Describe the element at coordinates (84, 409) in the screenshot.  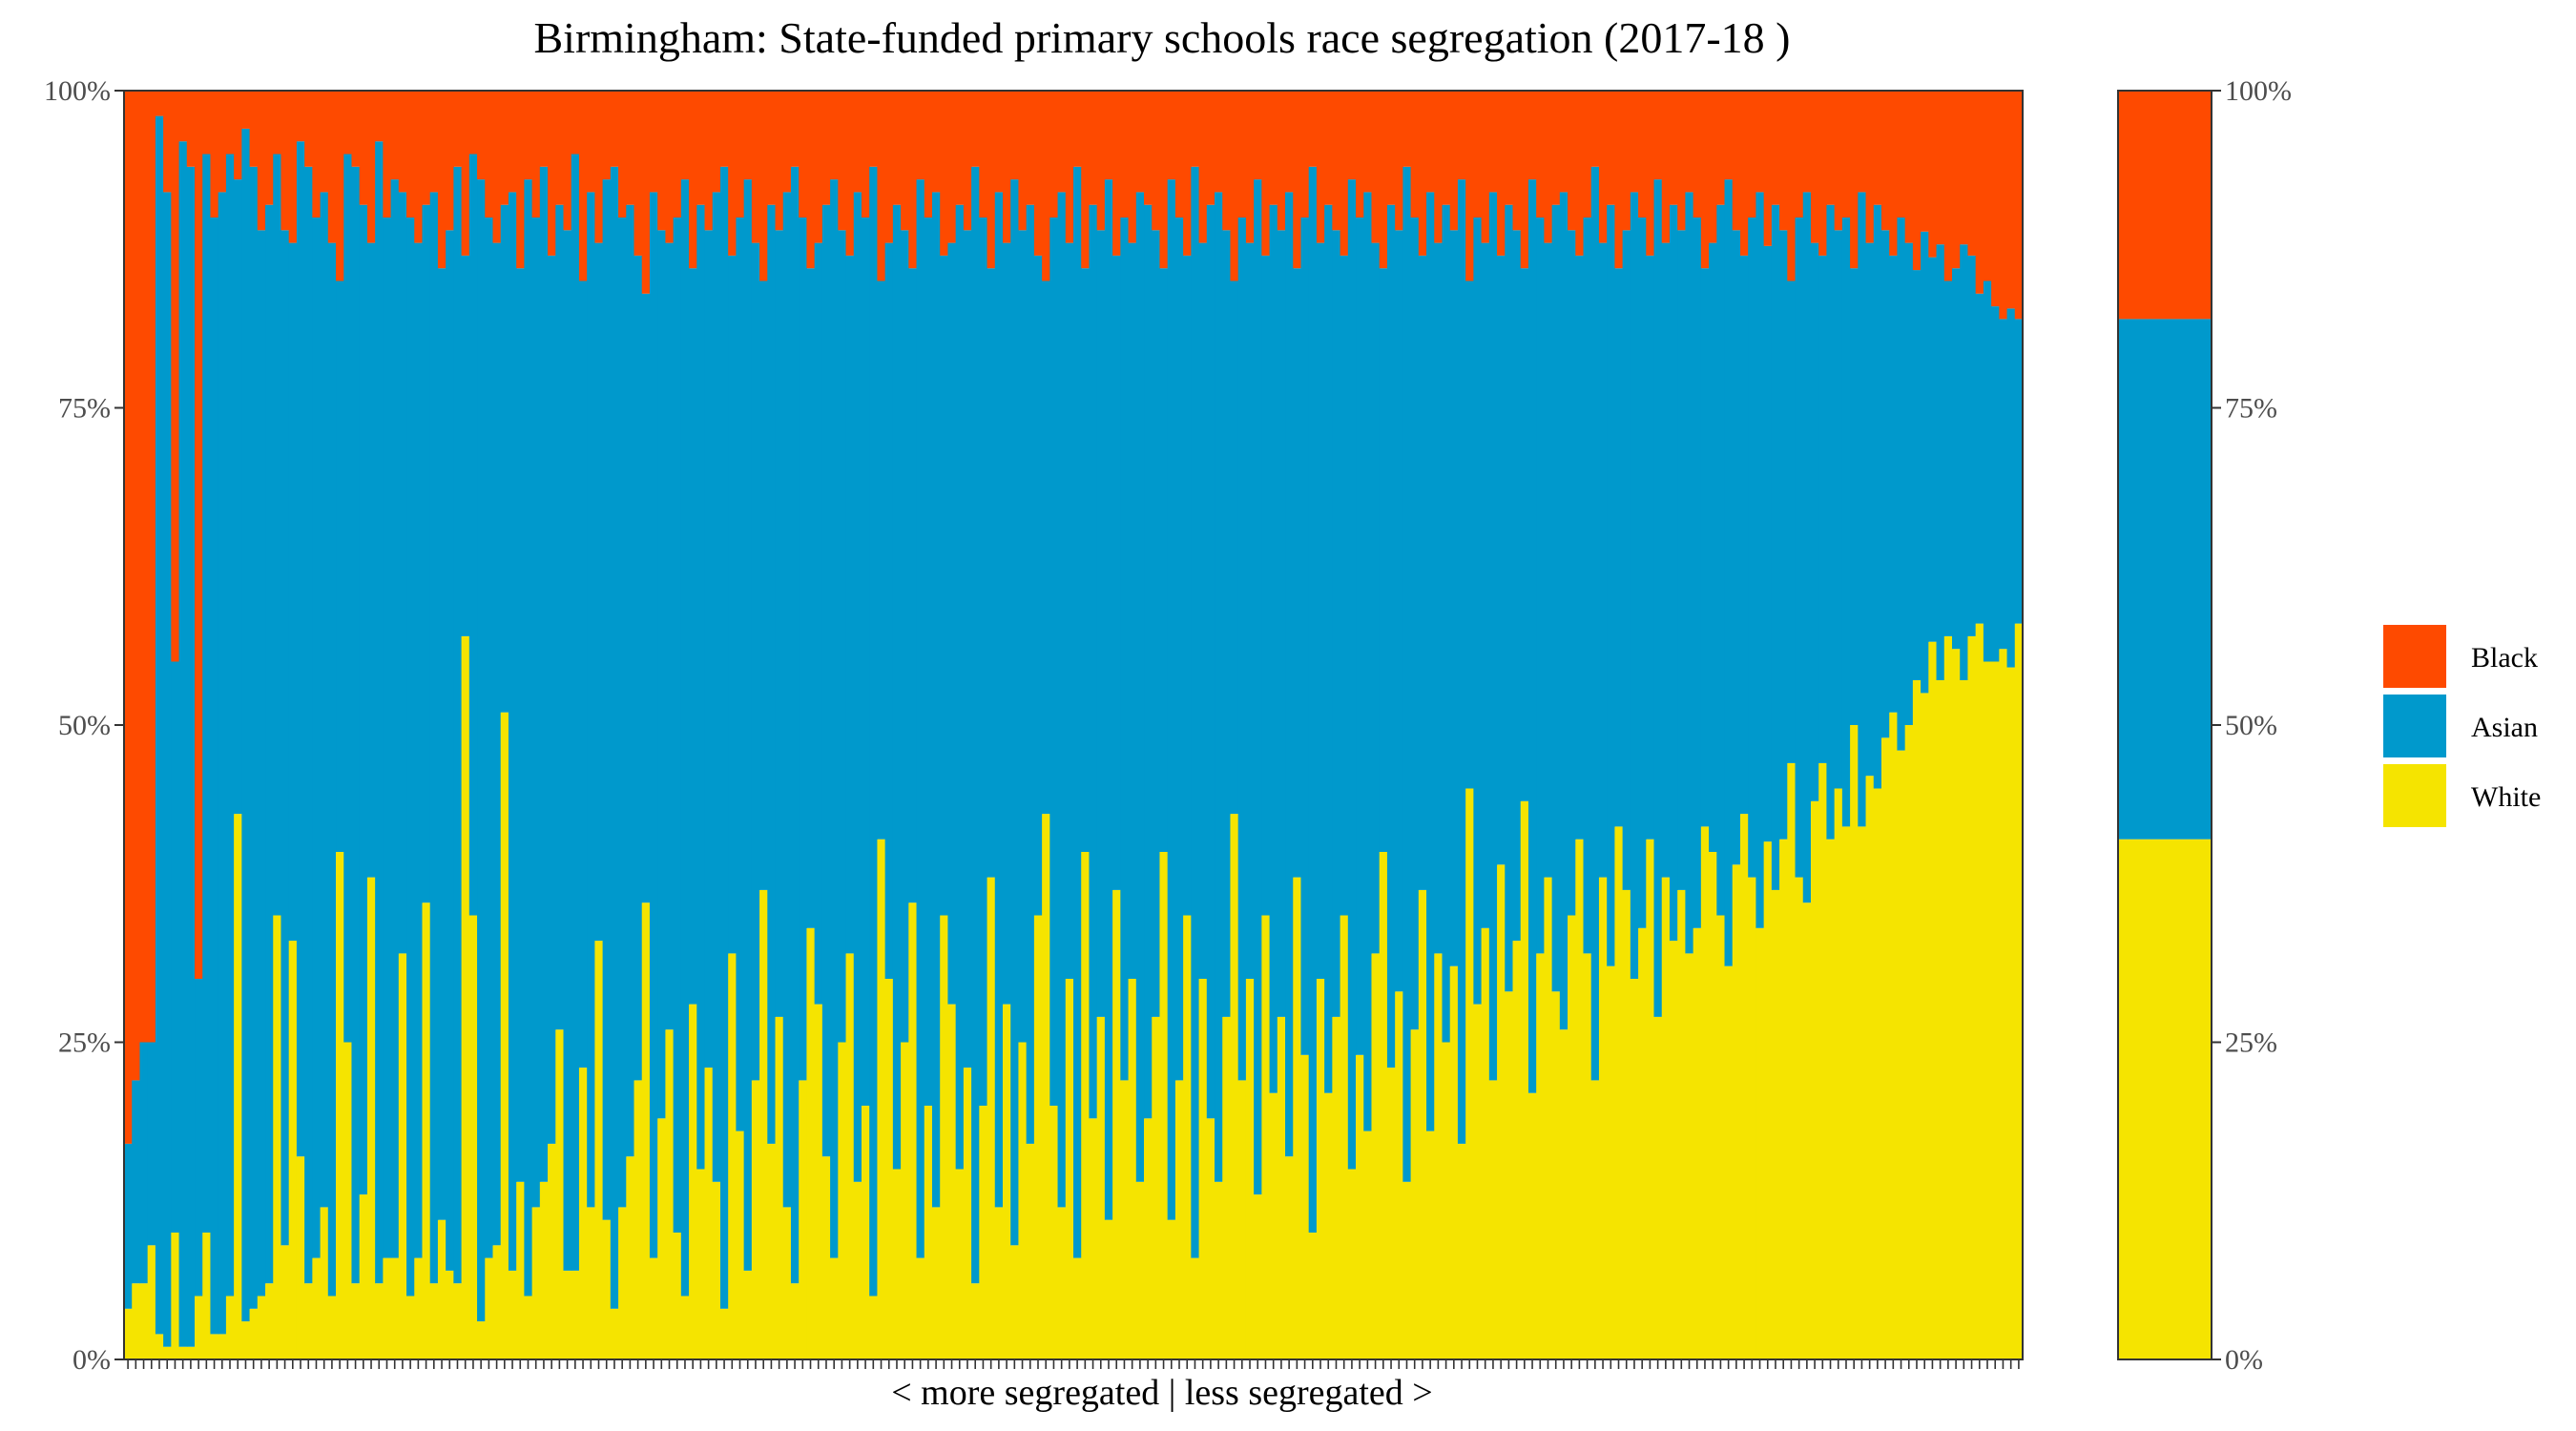
I see `left-tick-label: 75%` at that location.